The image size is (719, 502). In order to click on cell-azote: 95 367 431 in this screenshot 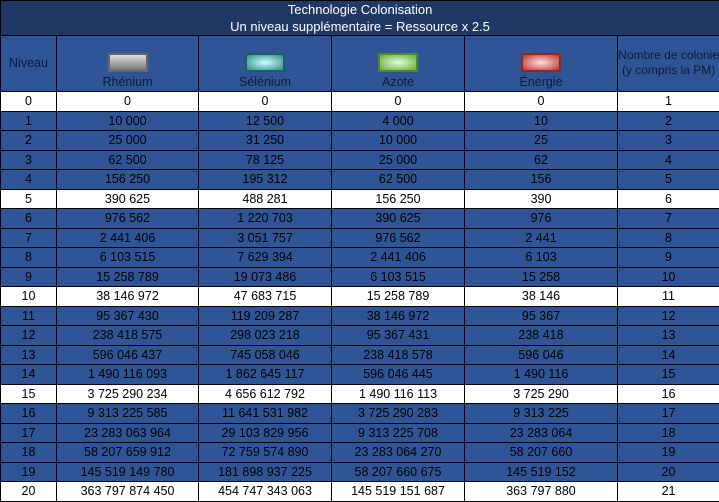, I will do `click(398, 336)`.